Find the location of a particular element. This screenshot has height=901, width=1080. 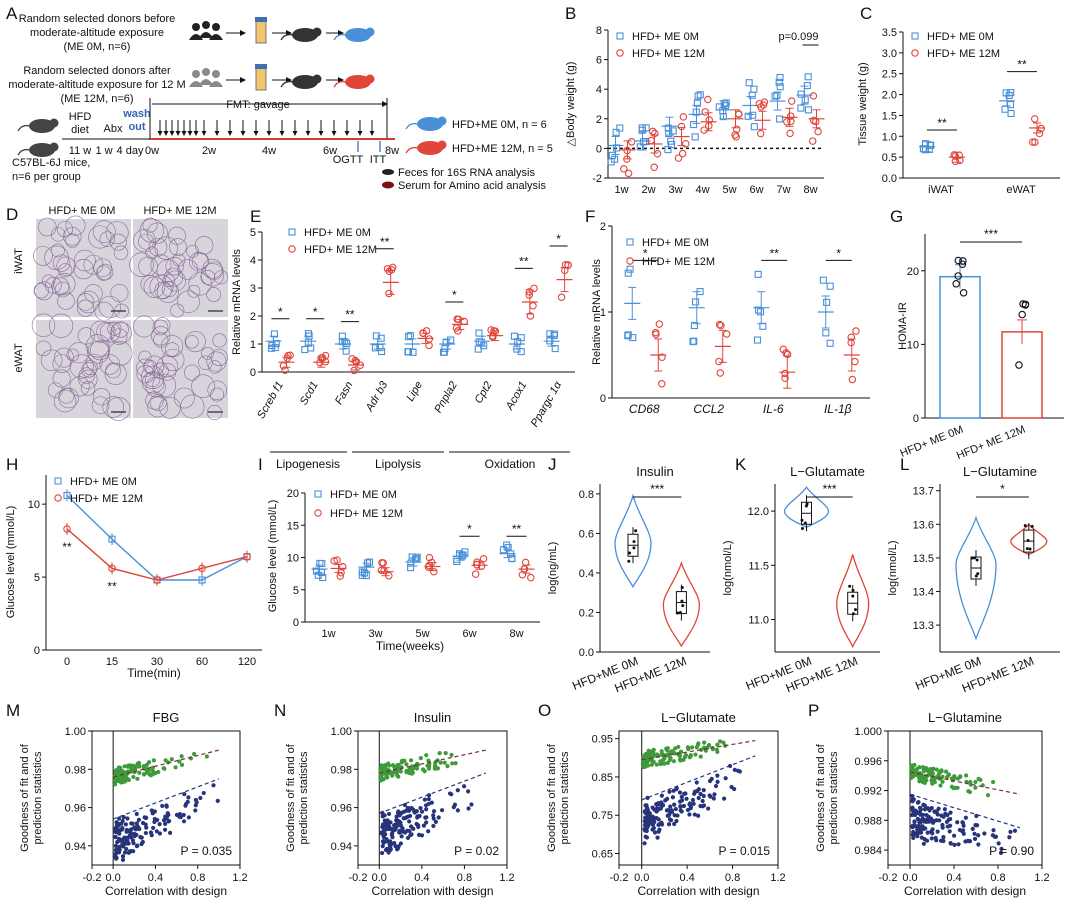

panel-label-i: I is located at coordinates (260, 464).